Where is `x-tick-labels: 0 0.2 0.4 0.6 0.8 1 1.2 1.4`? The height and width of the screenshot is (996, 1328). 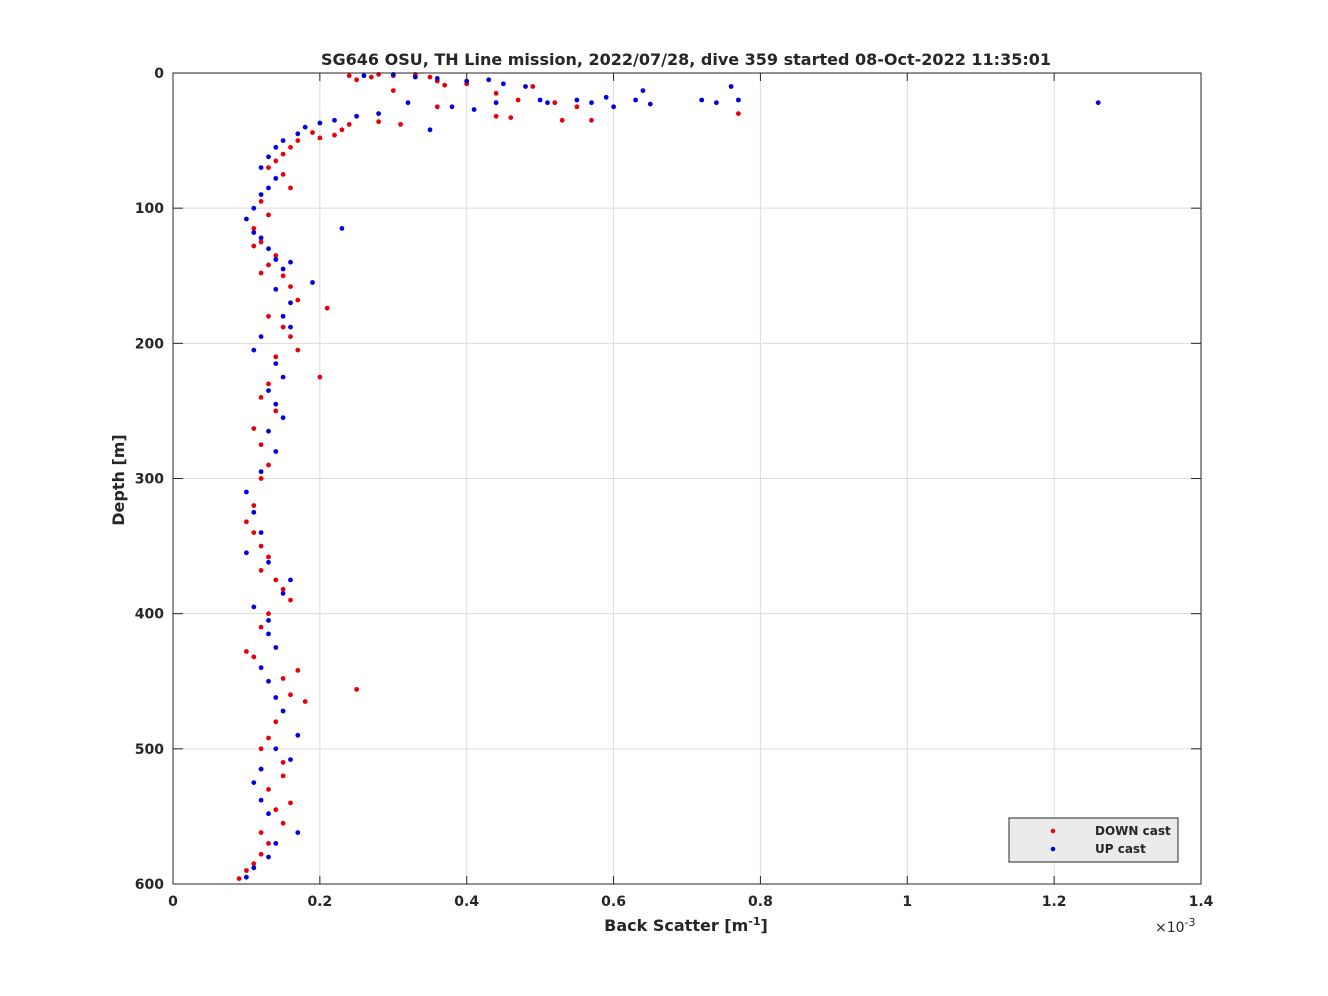 x-tick-labels: 0 0.2 0.4 0.6 0.8 1 1.2 1.4 is located at coordinates (691, 902).